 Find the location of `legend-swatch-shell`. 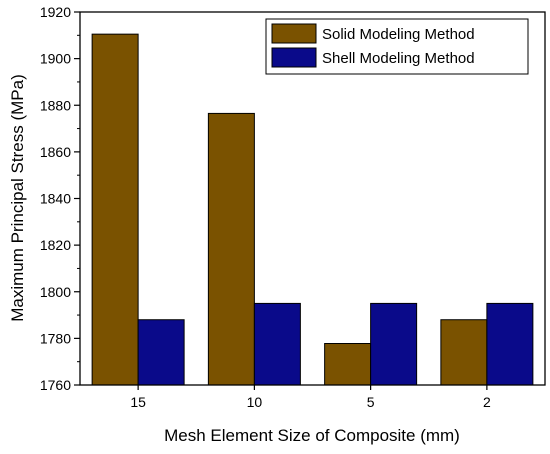

legend-swatch-shell is located at coordinates (294, 57).